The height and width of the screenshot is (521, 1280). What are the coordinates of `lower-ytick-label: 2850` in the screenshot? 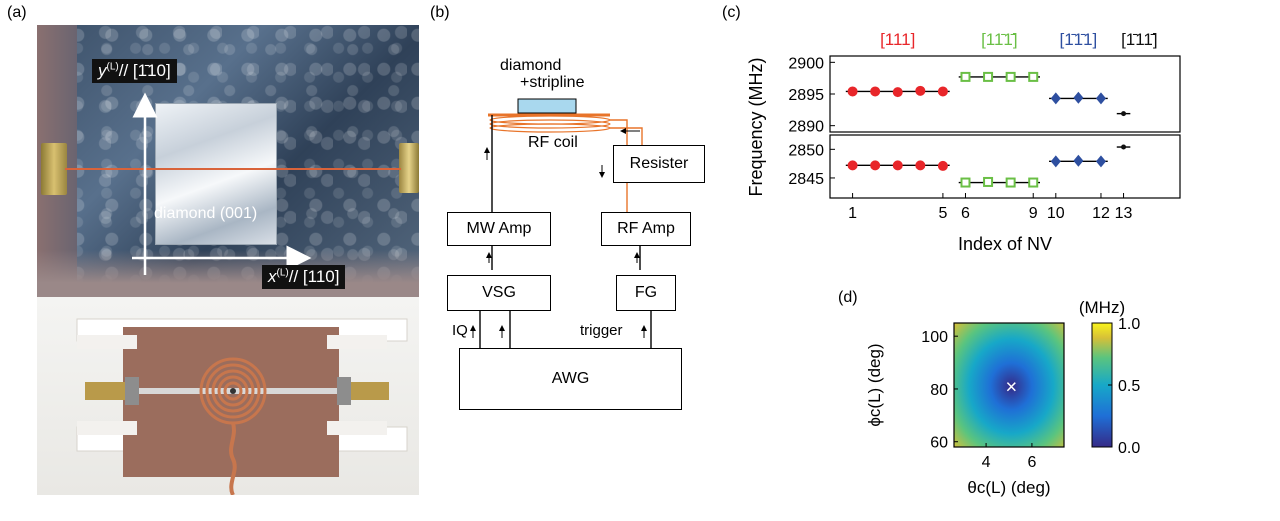 It's located at (806, 150).